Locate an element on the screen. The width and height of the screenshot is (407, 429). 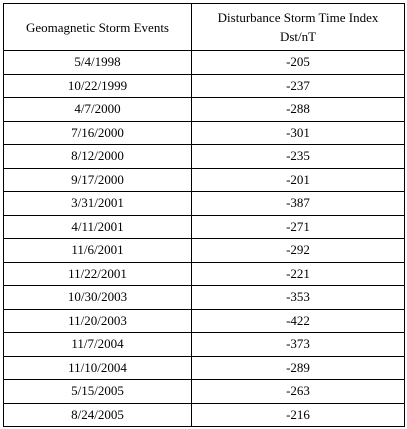
table-row: 4/11/2001 -271 is located at coordinates (204, 226).